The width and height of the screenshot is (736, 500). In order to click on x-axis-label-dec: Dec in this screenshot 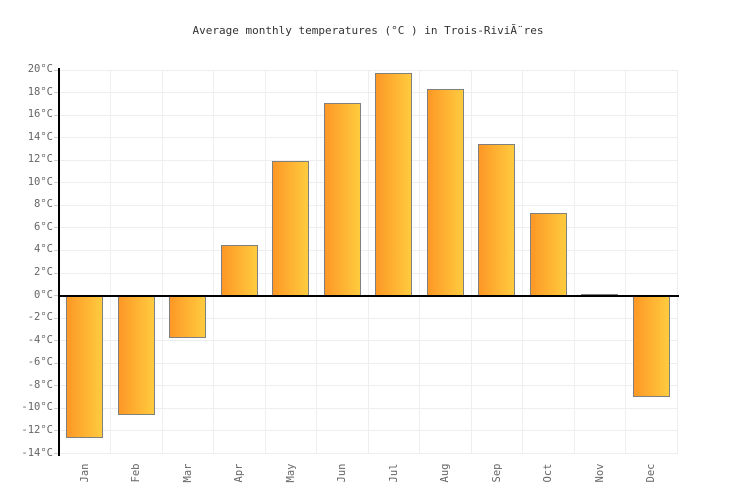, I will do `click(651, 472)`.